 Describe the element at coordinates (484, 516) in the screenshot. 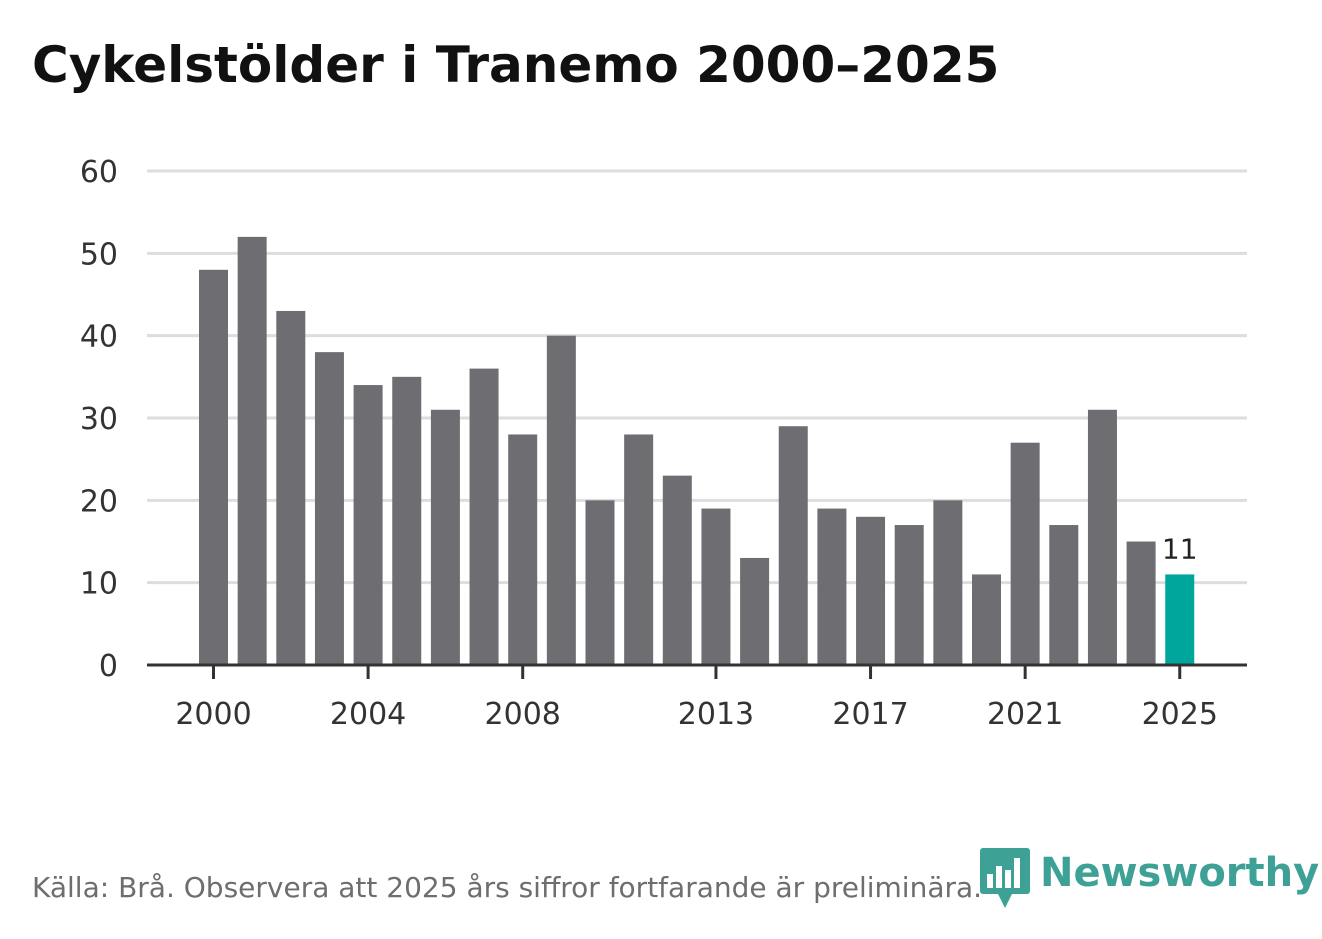

I see `bar-2007` at that location.